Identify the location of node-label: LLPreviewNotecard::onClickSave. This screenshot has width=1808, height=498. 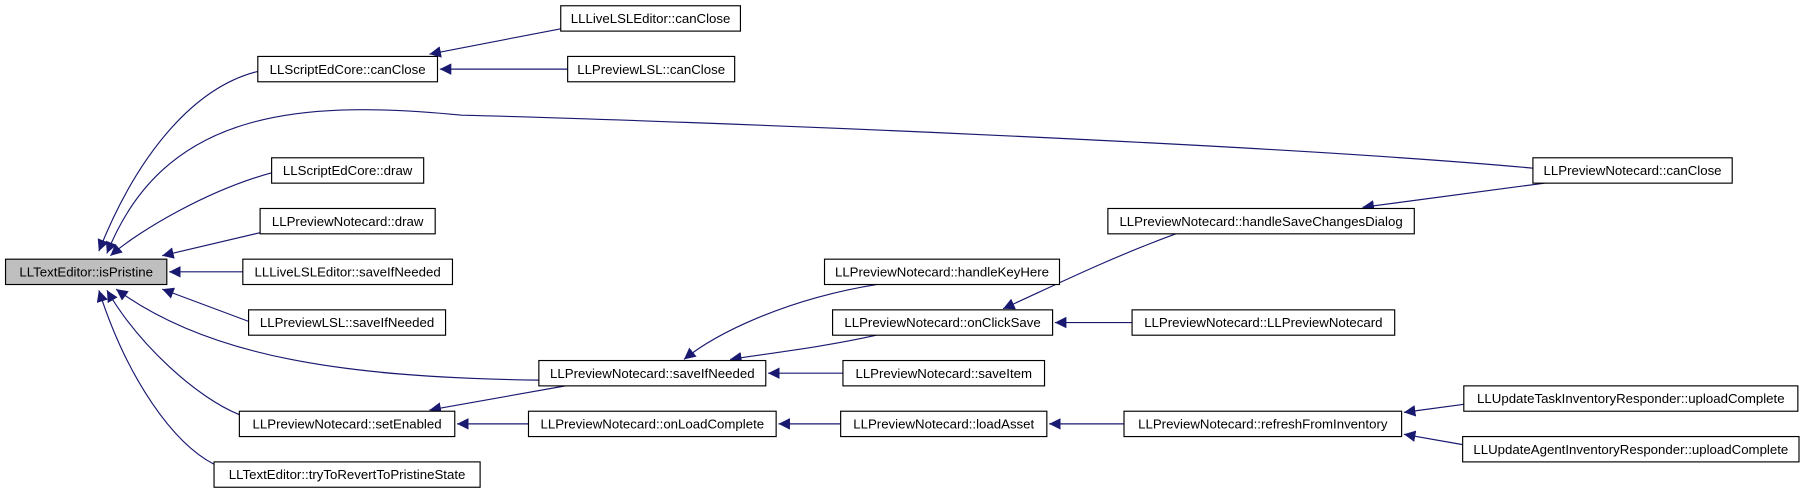
(942, 322).